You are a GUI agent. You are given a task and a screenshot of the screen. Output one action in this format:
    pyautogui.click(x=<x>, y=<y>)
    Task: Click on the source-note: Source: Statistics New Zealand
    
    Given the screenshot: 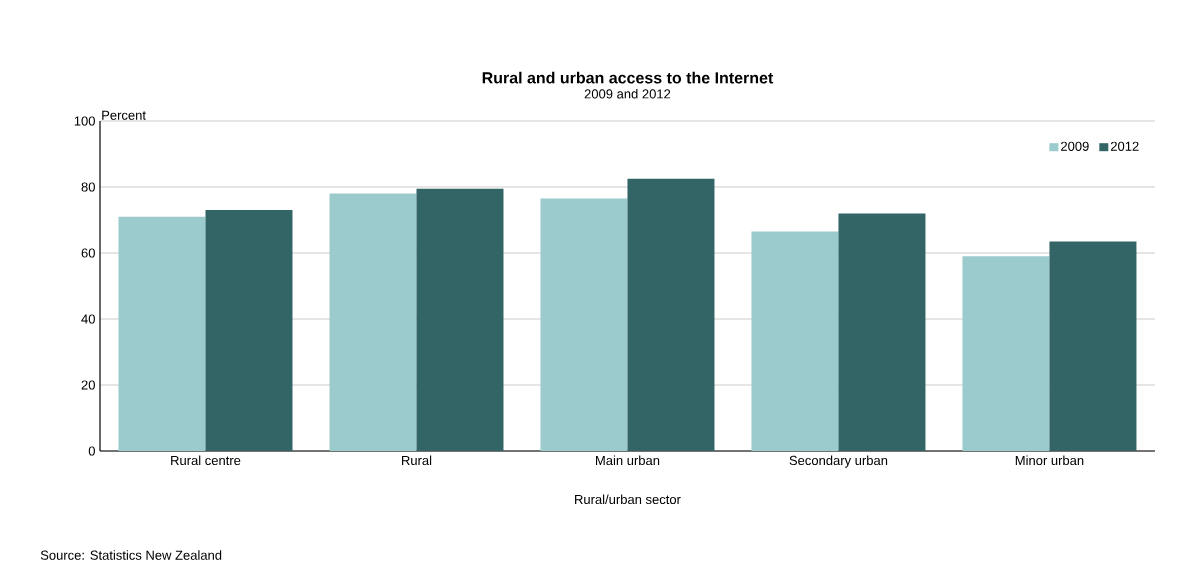 What is the action you would take?
    pyautogui.click(x=131, y=555)
    